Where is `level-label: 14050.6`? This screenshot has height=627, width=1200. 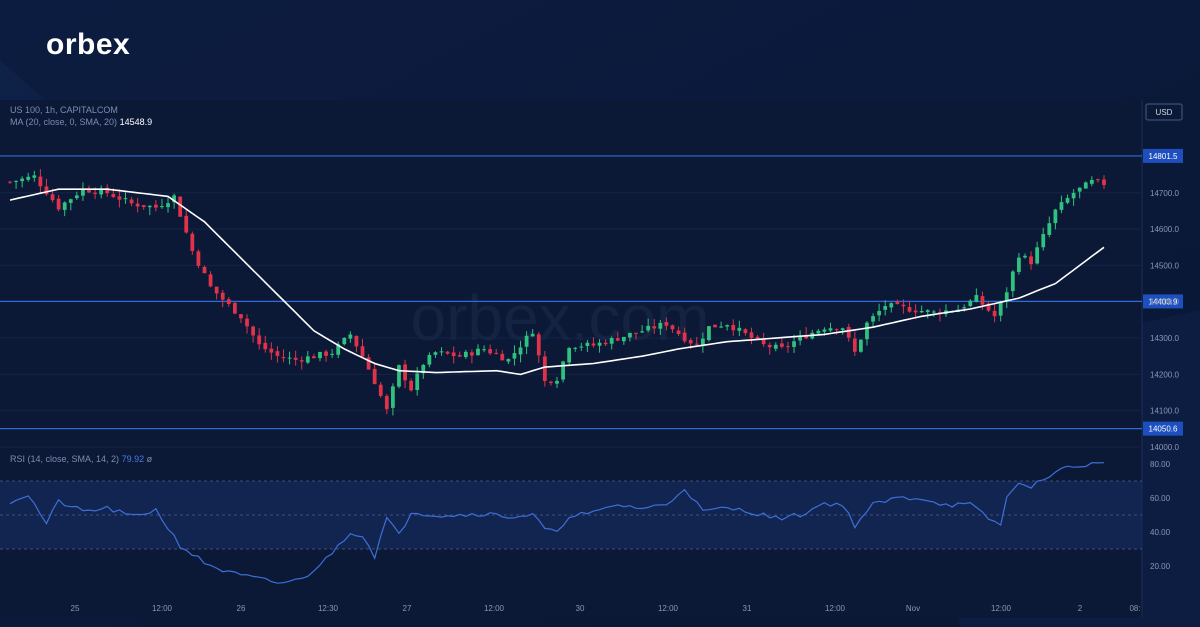 level-label: 14050.6 is located at coordinates (1163, 429).